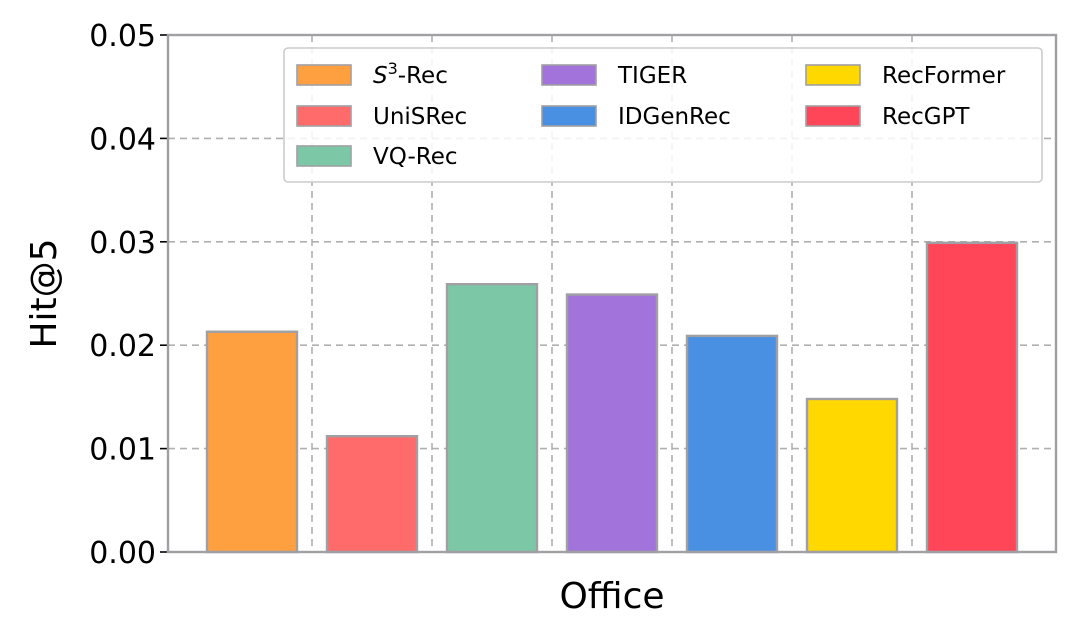 The image size is (1079, 639). I want to click on bar-tiger, so click(612, 423).